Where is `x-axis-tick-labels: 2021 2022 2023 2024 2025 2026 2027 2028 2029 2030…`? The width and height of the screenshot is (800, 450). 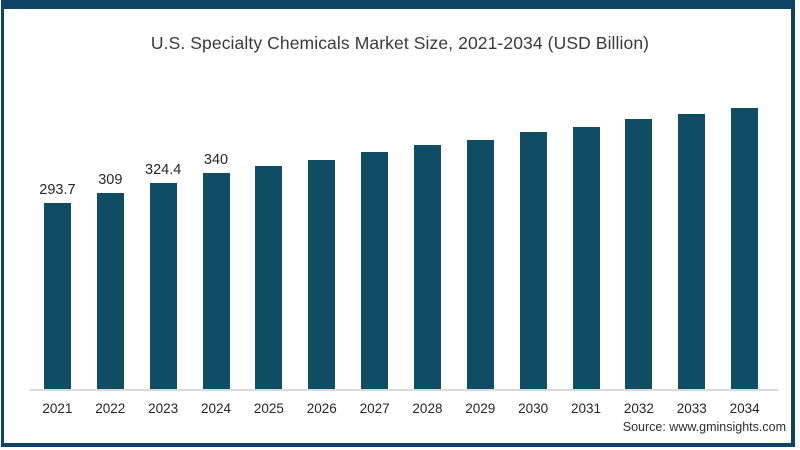 x-axis-tick-labels: 2021 2022 2023 2024 2025 2026 2027 2028 2029 2030… is located at coordinates (401, 408).